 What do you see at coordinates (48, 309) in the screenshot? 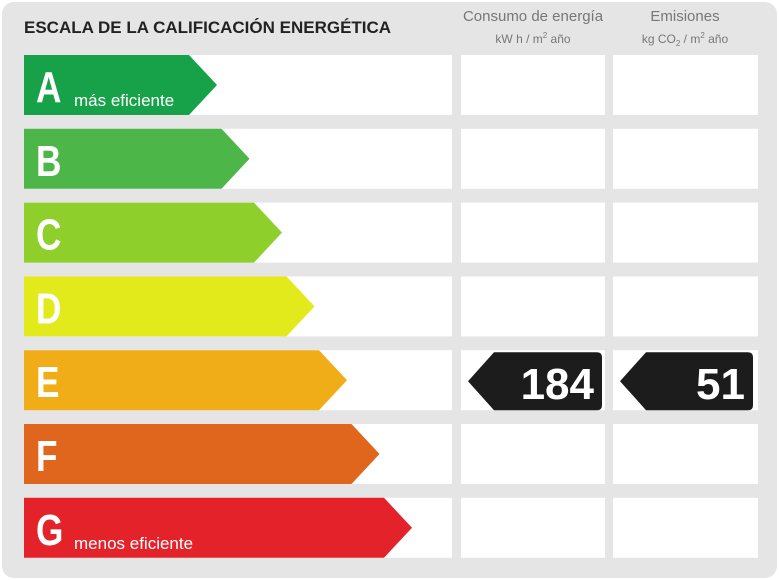
I see `rating-letter: D` at bounding box center [48, 309].